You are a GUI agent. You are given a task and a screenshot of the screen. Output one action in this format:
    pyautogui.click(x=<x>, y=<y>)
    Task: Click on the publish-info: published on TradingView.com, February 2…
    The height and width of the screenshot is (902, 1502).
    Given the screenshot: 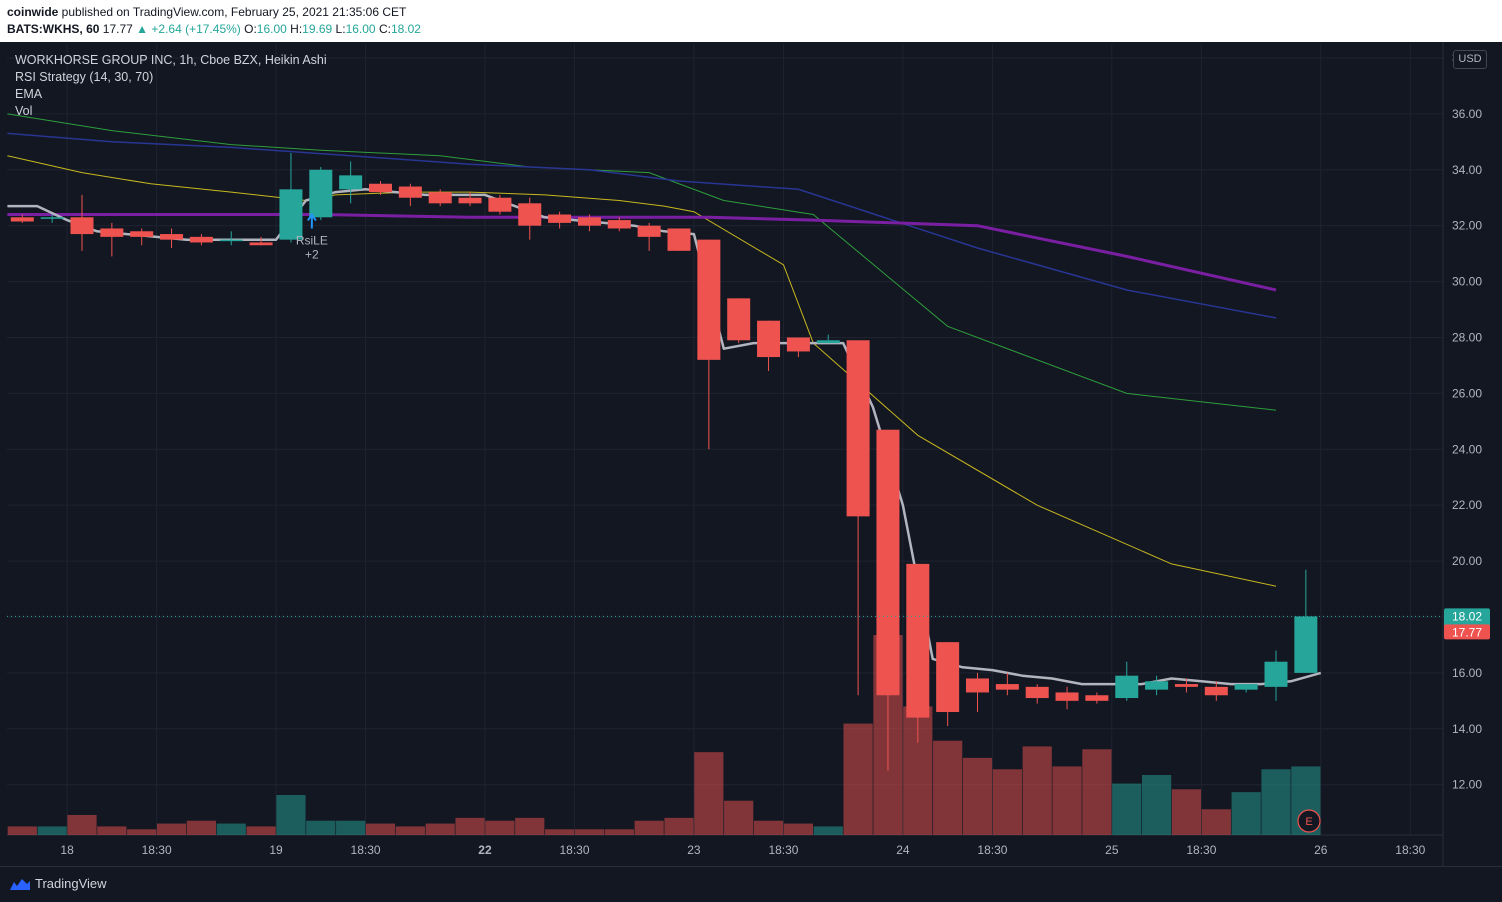 What is the action you would take?
    pyautogui.click(x=232, y=12)
    